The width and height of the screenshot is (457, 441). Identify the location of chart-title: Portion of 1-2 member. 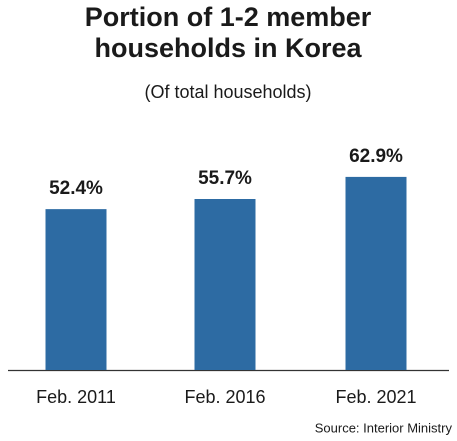
(228, 17).